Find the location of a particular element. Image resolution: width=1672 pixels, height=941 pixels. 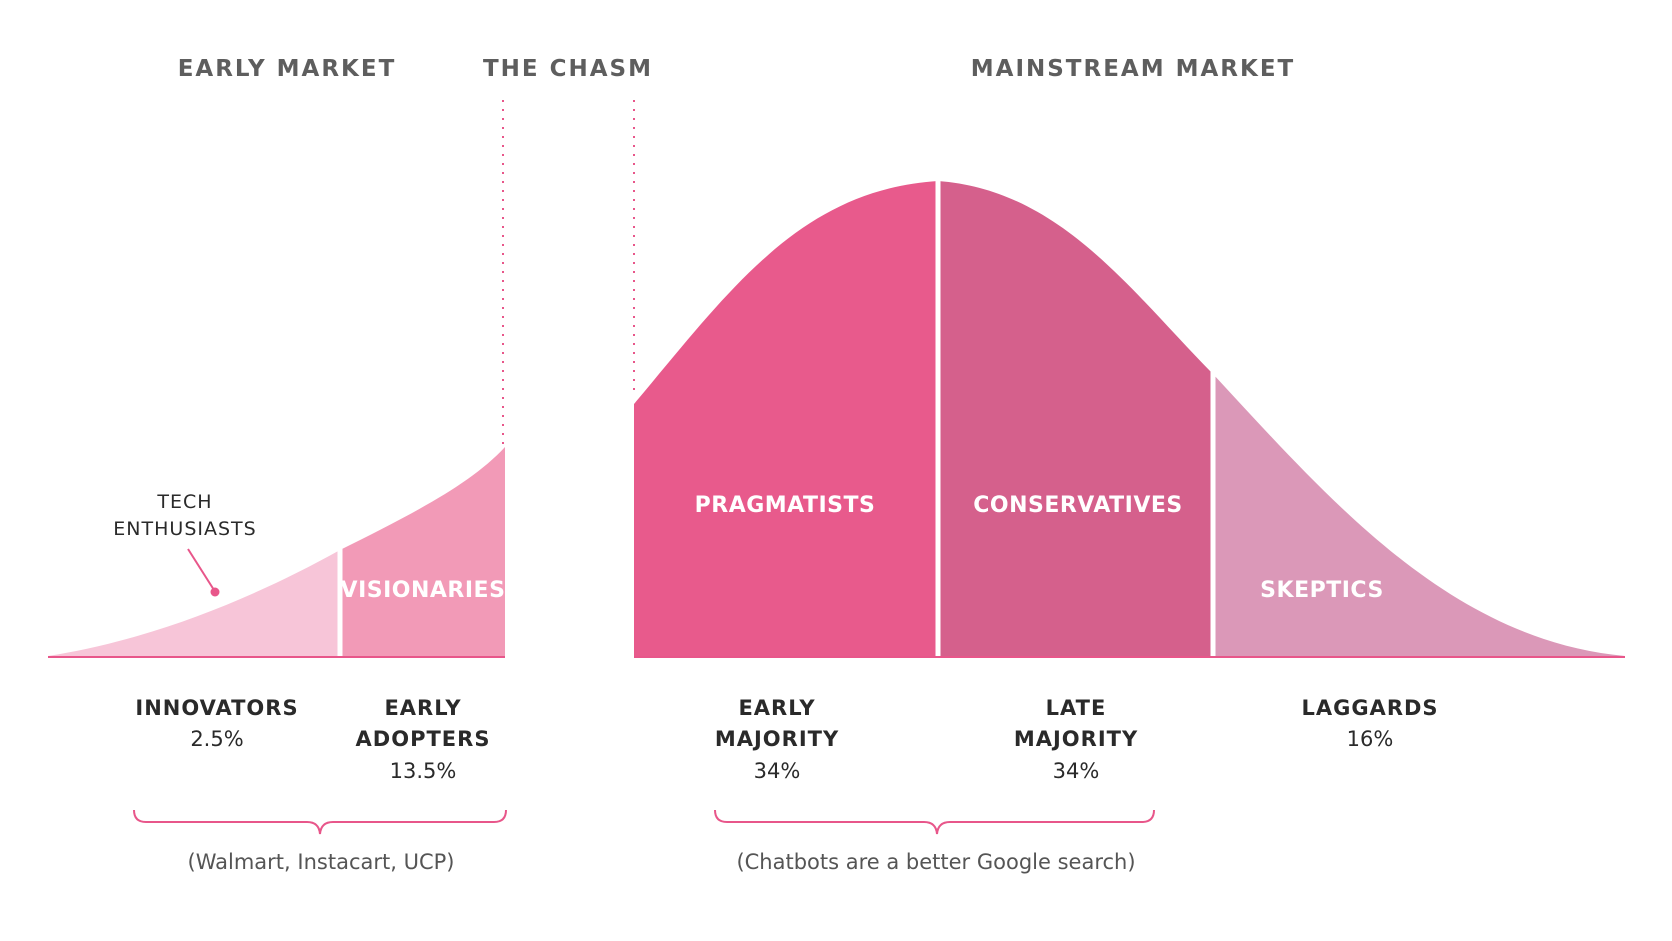

annotation-tech: TECH is located at coordinates (184, 502).